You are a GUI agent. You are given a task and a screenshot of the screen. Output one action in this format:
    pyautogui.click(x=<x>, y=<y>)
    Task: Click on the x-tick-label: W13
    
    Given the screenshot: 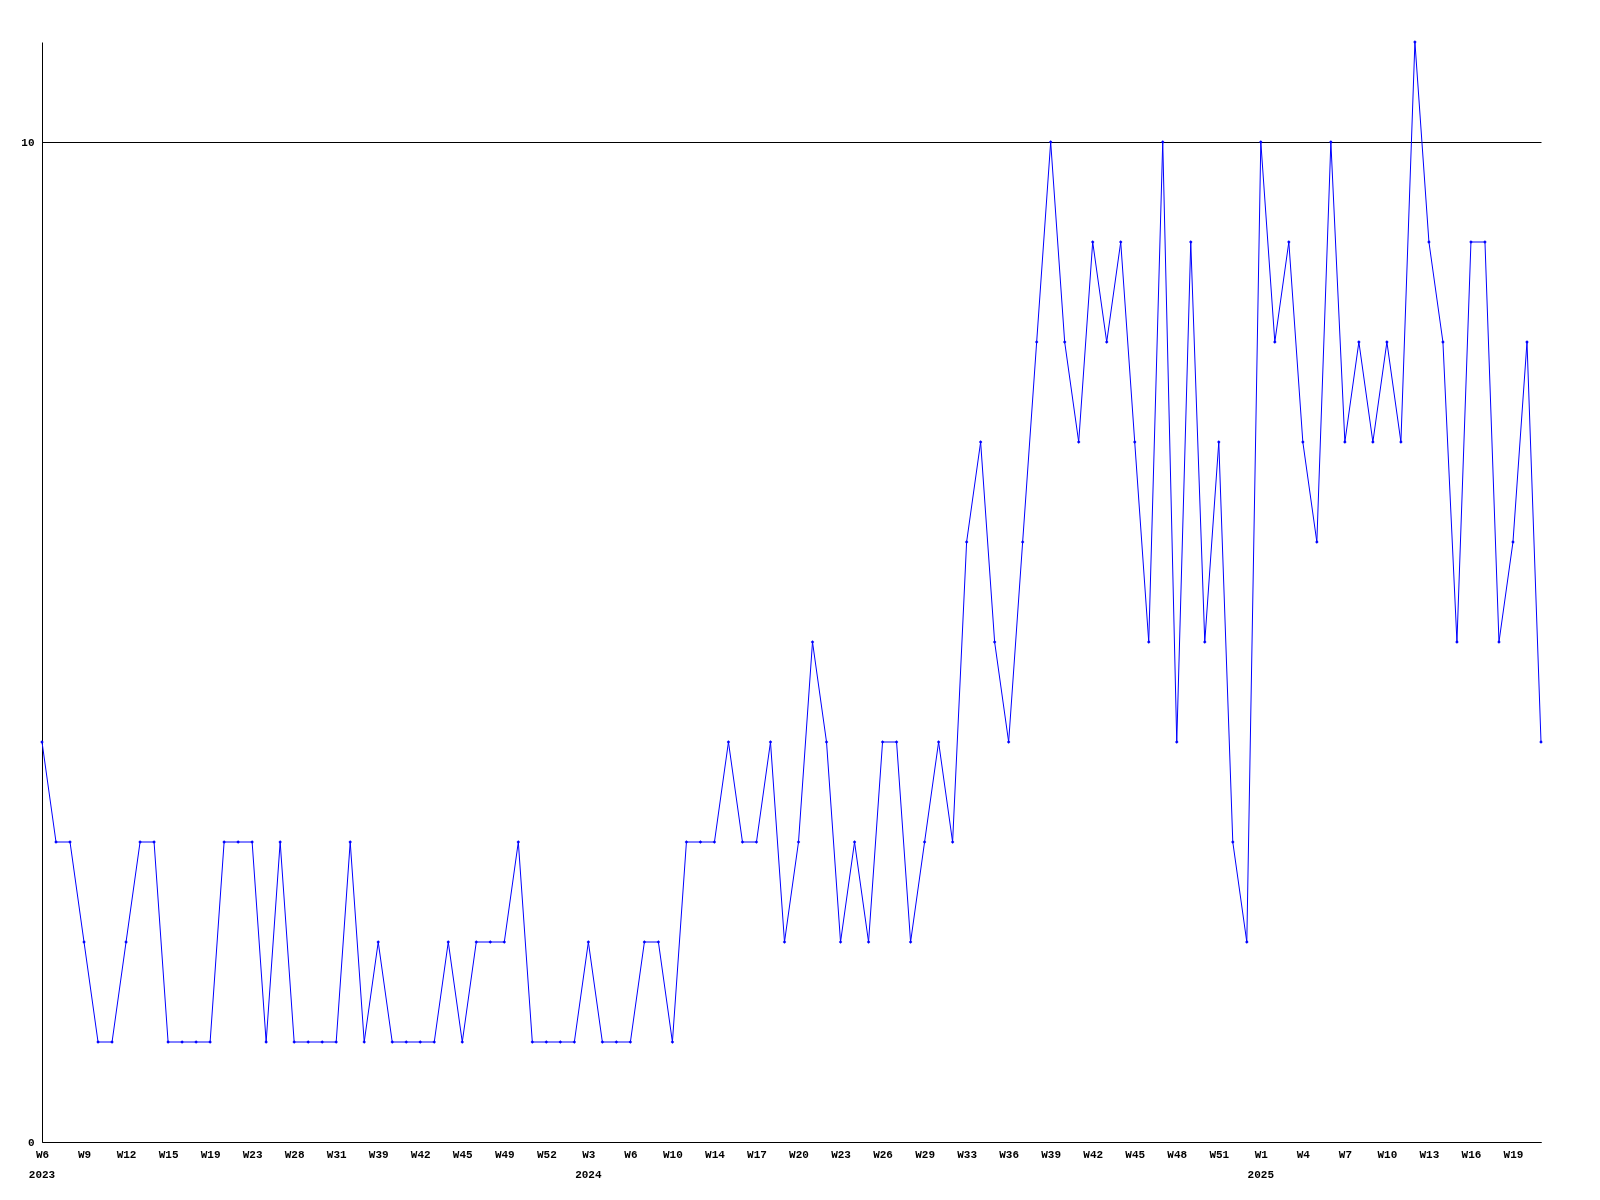 What is the action you would take?
    pyautogui.click(x=1429, y=1154)
    